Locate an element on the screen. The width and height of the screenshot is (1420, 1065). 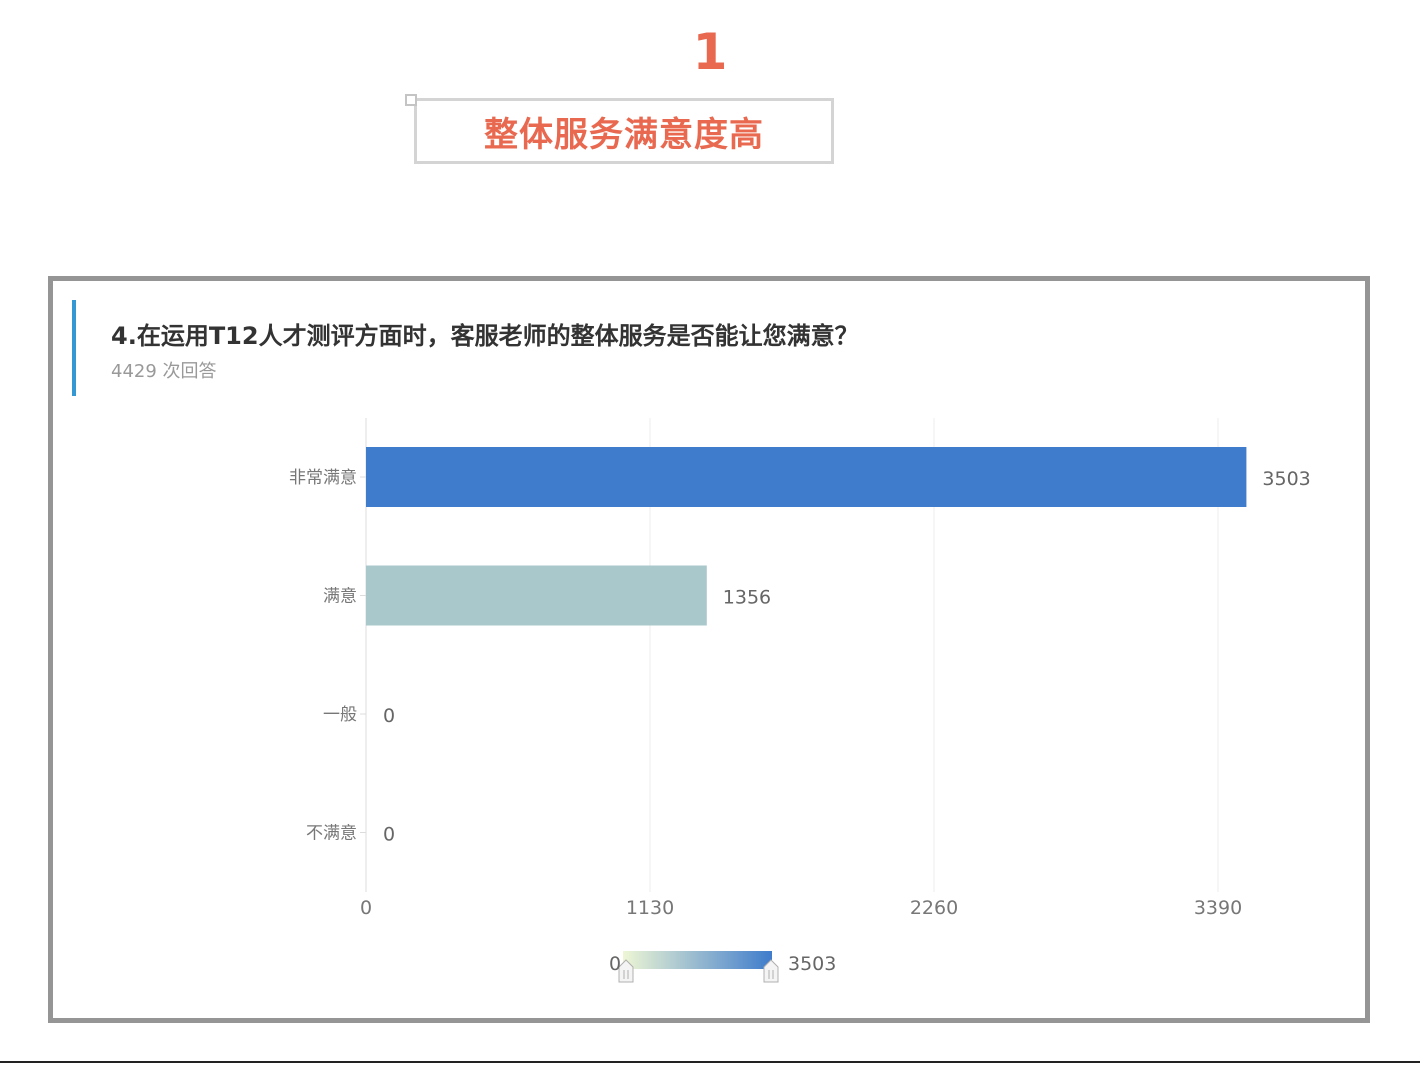
category-label: 一般 is located at coordinates (340, 715).